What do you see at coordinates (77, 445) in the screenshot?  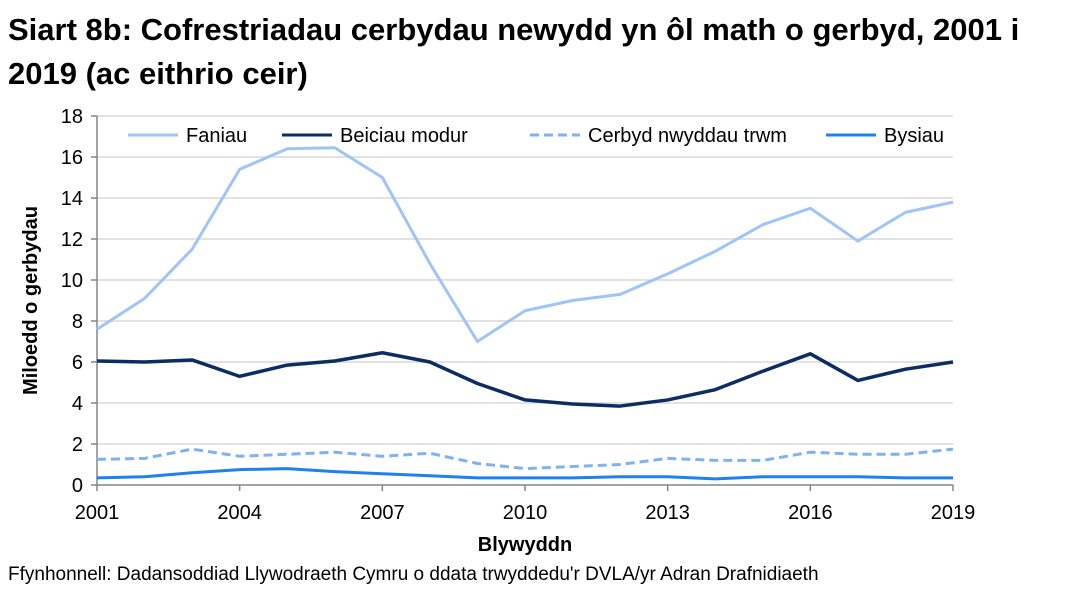 I see `y-tick-label: 2` at bounding box center [77, 445].